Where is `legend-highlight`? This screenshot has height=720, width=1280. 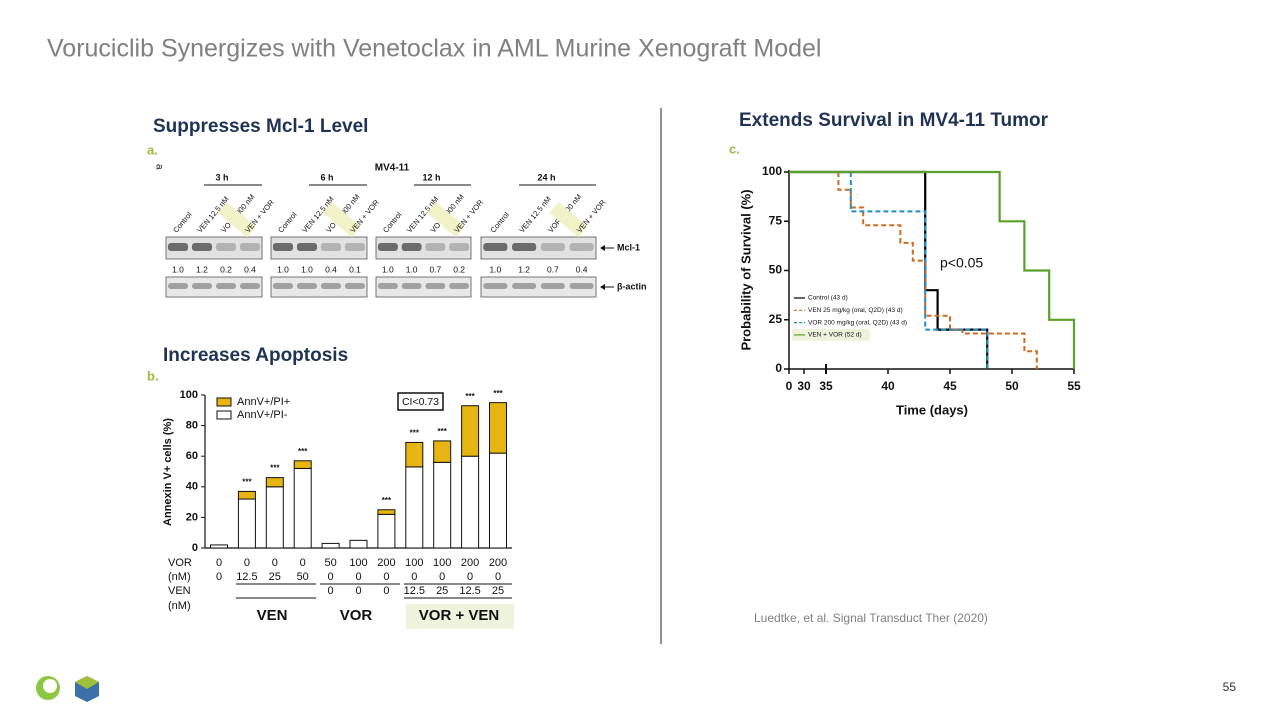
legend-highlight is located at coordinates (831, 334).